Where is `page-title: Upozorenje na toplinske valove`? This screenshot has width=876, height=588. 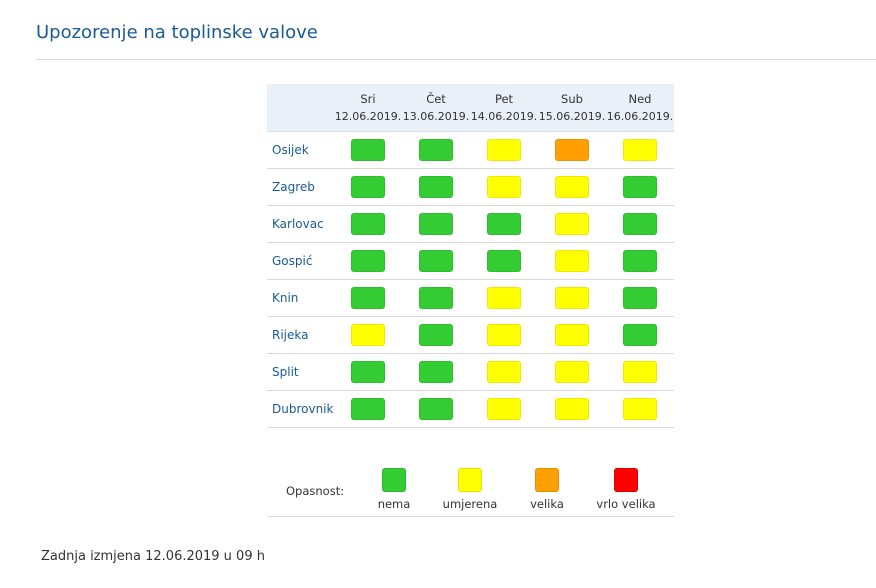
page-title: Upozorenje na toplinske valove is located at coordinates (177, 32).